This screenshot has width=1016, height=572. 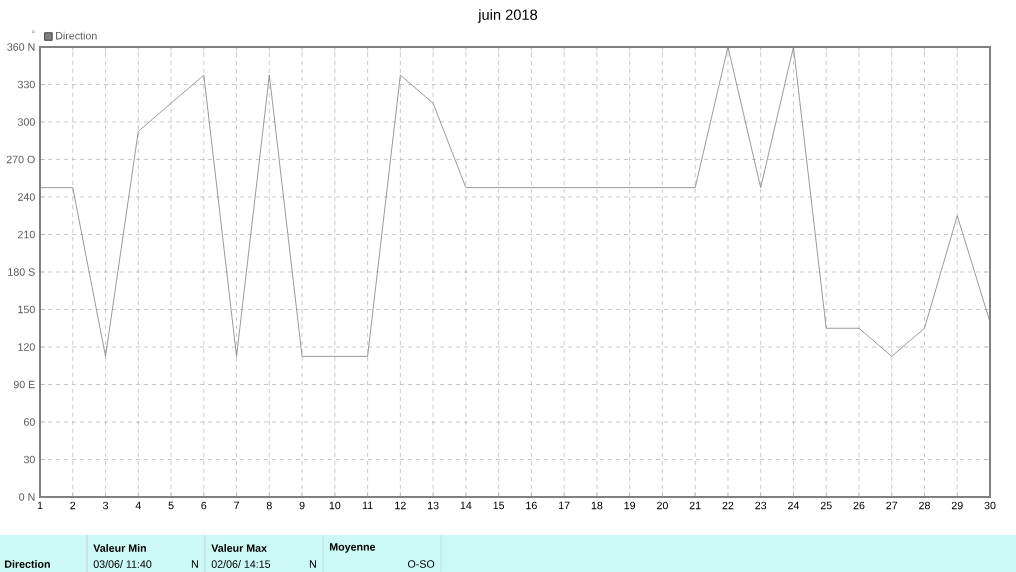 What do you see at coordinates (794, 505) in the screenshot?
I see `x-tick-label: 24` at bounding box center [794, 505].